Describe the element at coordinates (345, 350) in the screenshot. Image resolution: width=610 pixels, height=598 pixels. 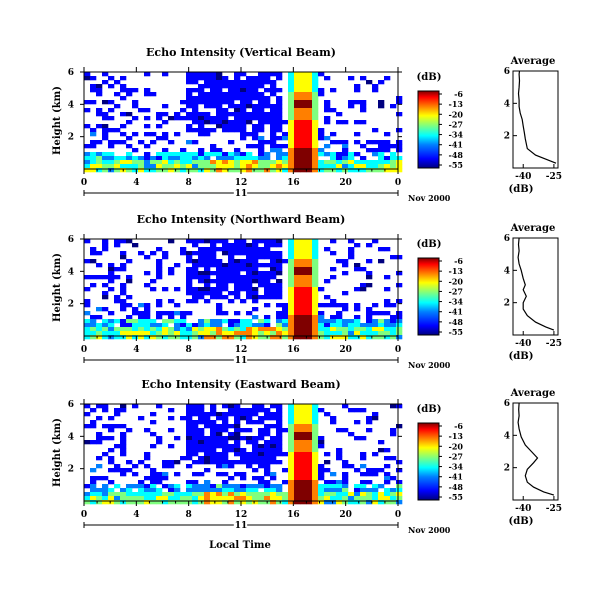
I see `x-tick-label: 20` at that location.